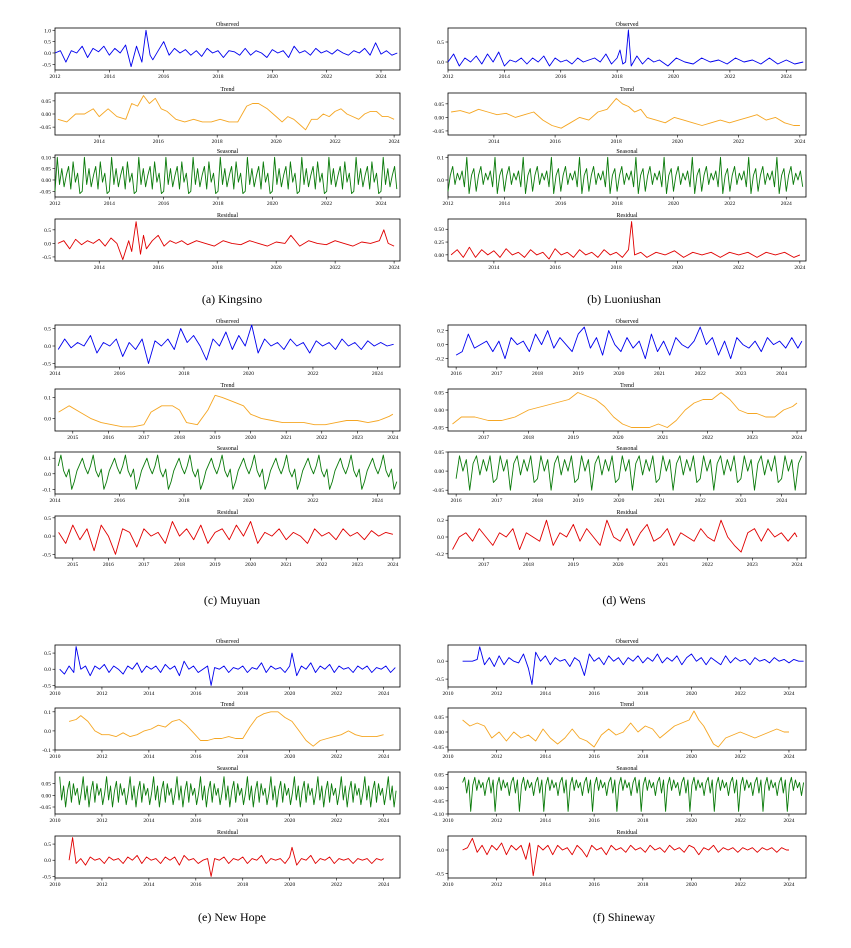 The image size is (851, 948). Describe the element at coordinates (673, 204) in the screenshot. I see `panel-1-seasonal-xtick-label: 2020` at that location.